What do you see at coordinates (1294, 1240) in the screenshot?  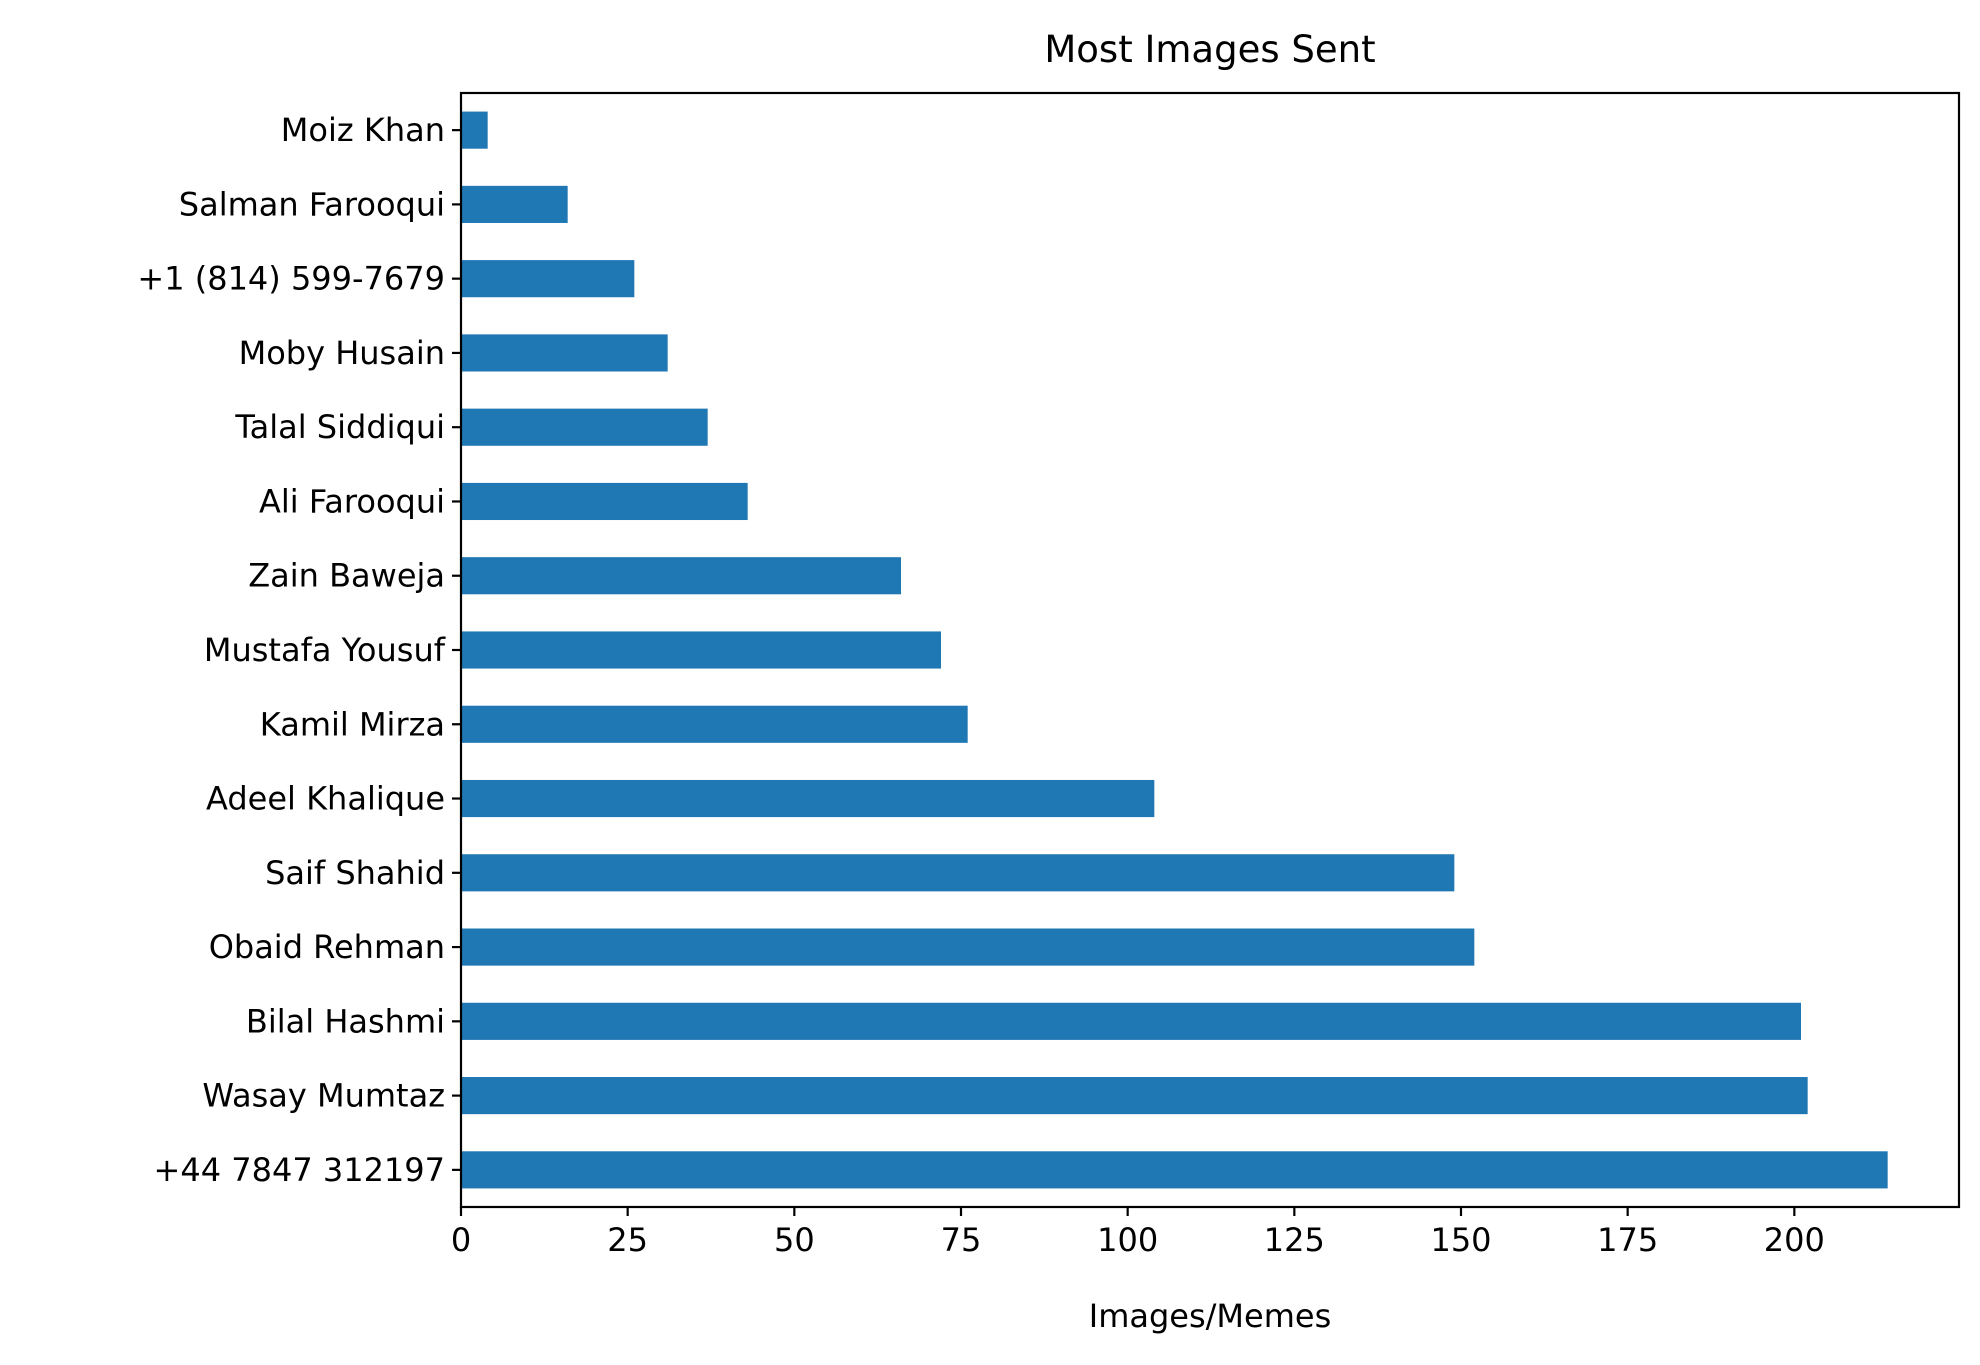 I see `x-tick-label: 125` at bounding box center [1294, 1240].